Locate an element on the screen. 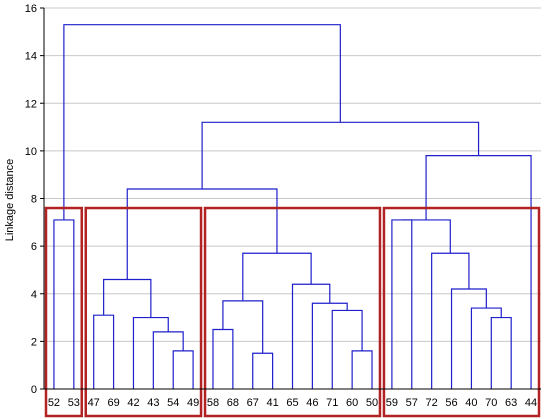 This screenshot has height=419, width=550. y-tick-label: 0 is located at coordinates (34, 390).